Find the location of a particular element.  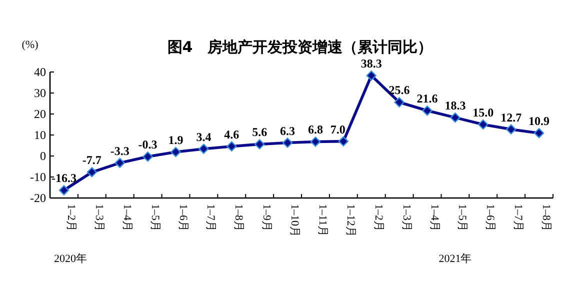

data-label: 25.6 is located at coordinates (399, 90).